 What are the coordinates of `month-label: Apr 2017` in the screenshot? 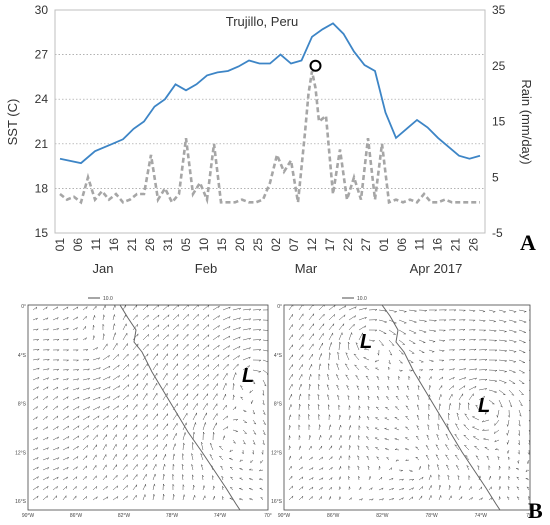 It's located at (436, 268).